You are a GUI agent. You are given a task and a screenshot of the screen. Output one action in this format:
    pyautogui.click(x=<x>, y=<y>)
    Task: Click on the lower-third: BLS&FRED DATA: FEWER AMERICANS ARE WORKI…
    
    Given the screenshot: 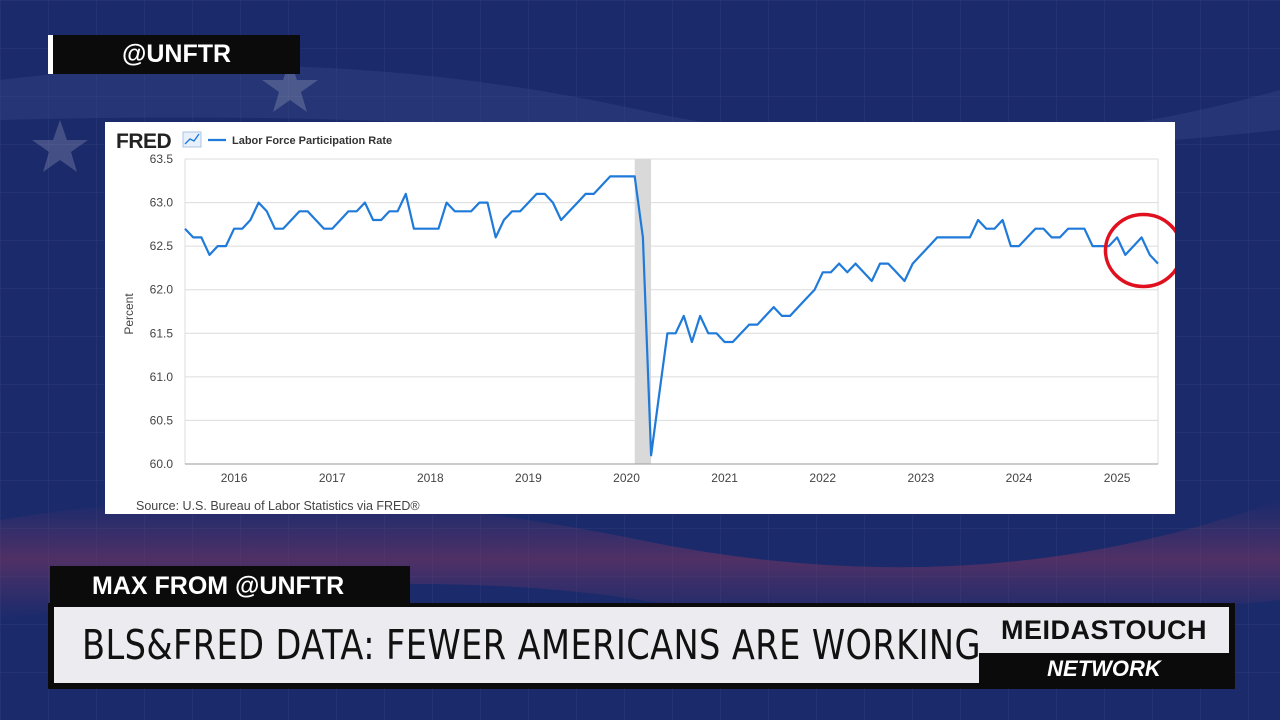 What is the action you would take?
    pyautogui.click(x=641, y=646)
    